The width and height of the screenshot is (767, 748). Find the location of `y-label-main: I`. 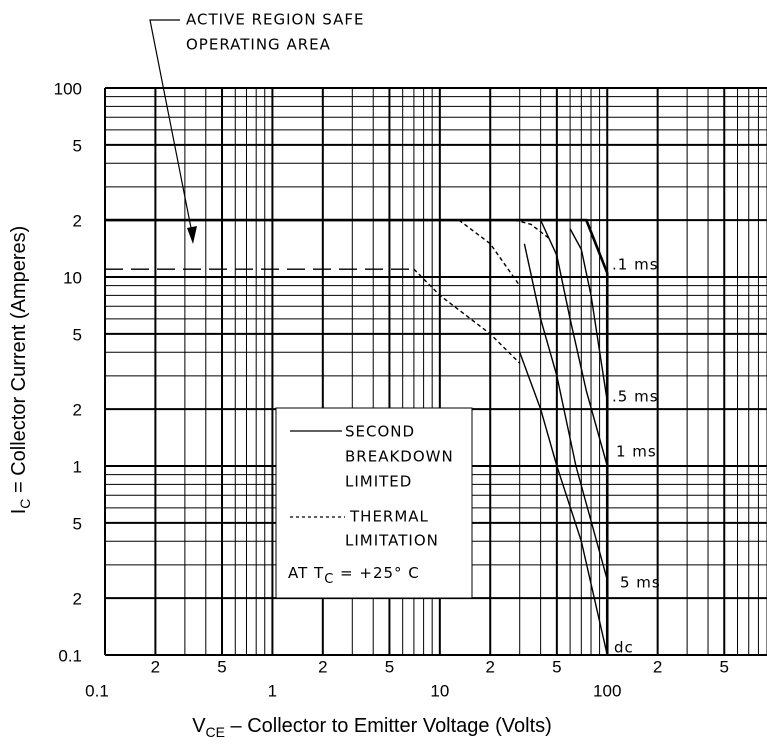

y-label-main: I is located at coordinates (19, 512).